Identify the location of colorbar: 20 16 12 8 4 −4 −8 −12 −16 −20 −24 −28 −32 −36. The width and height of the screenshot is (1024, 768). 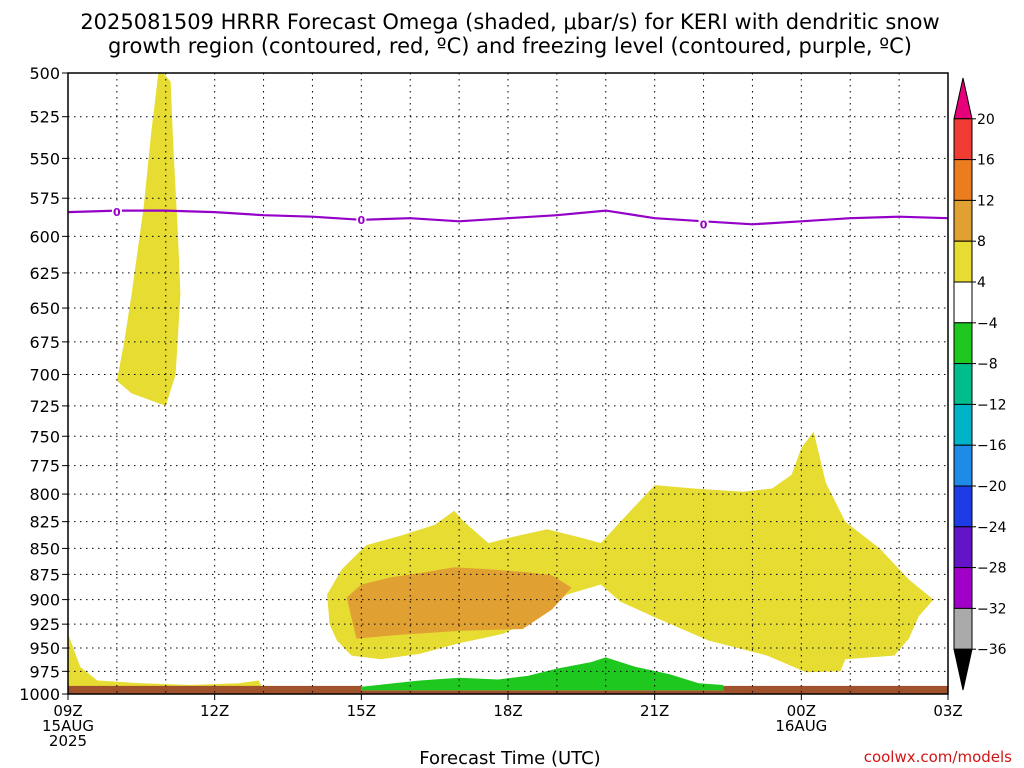
(980, 384).